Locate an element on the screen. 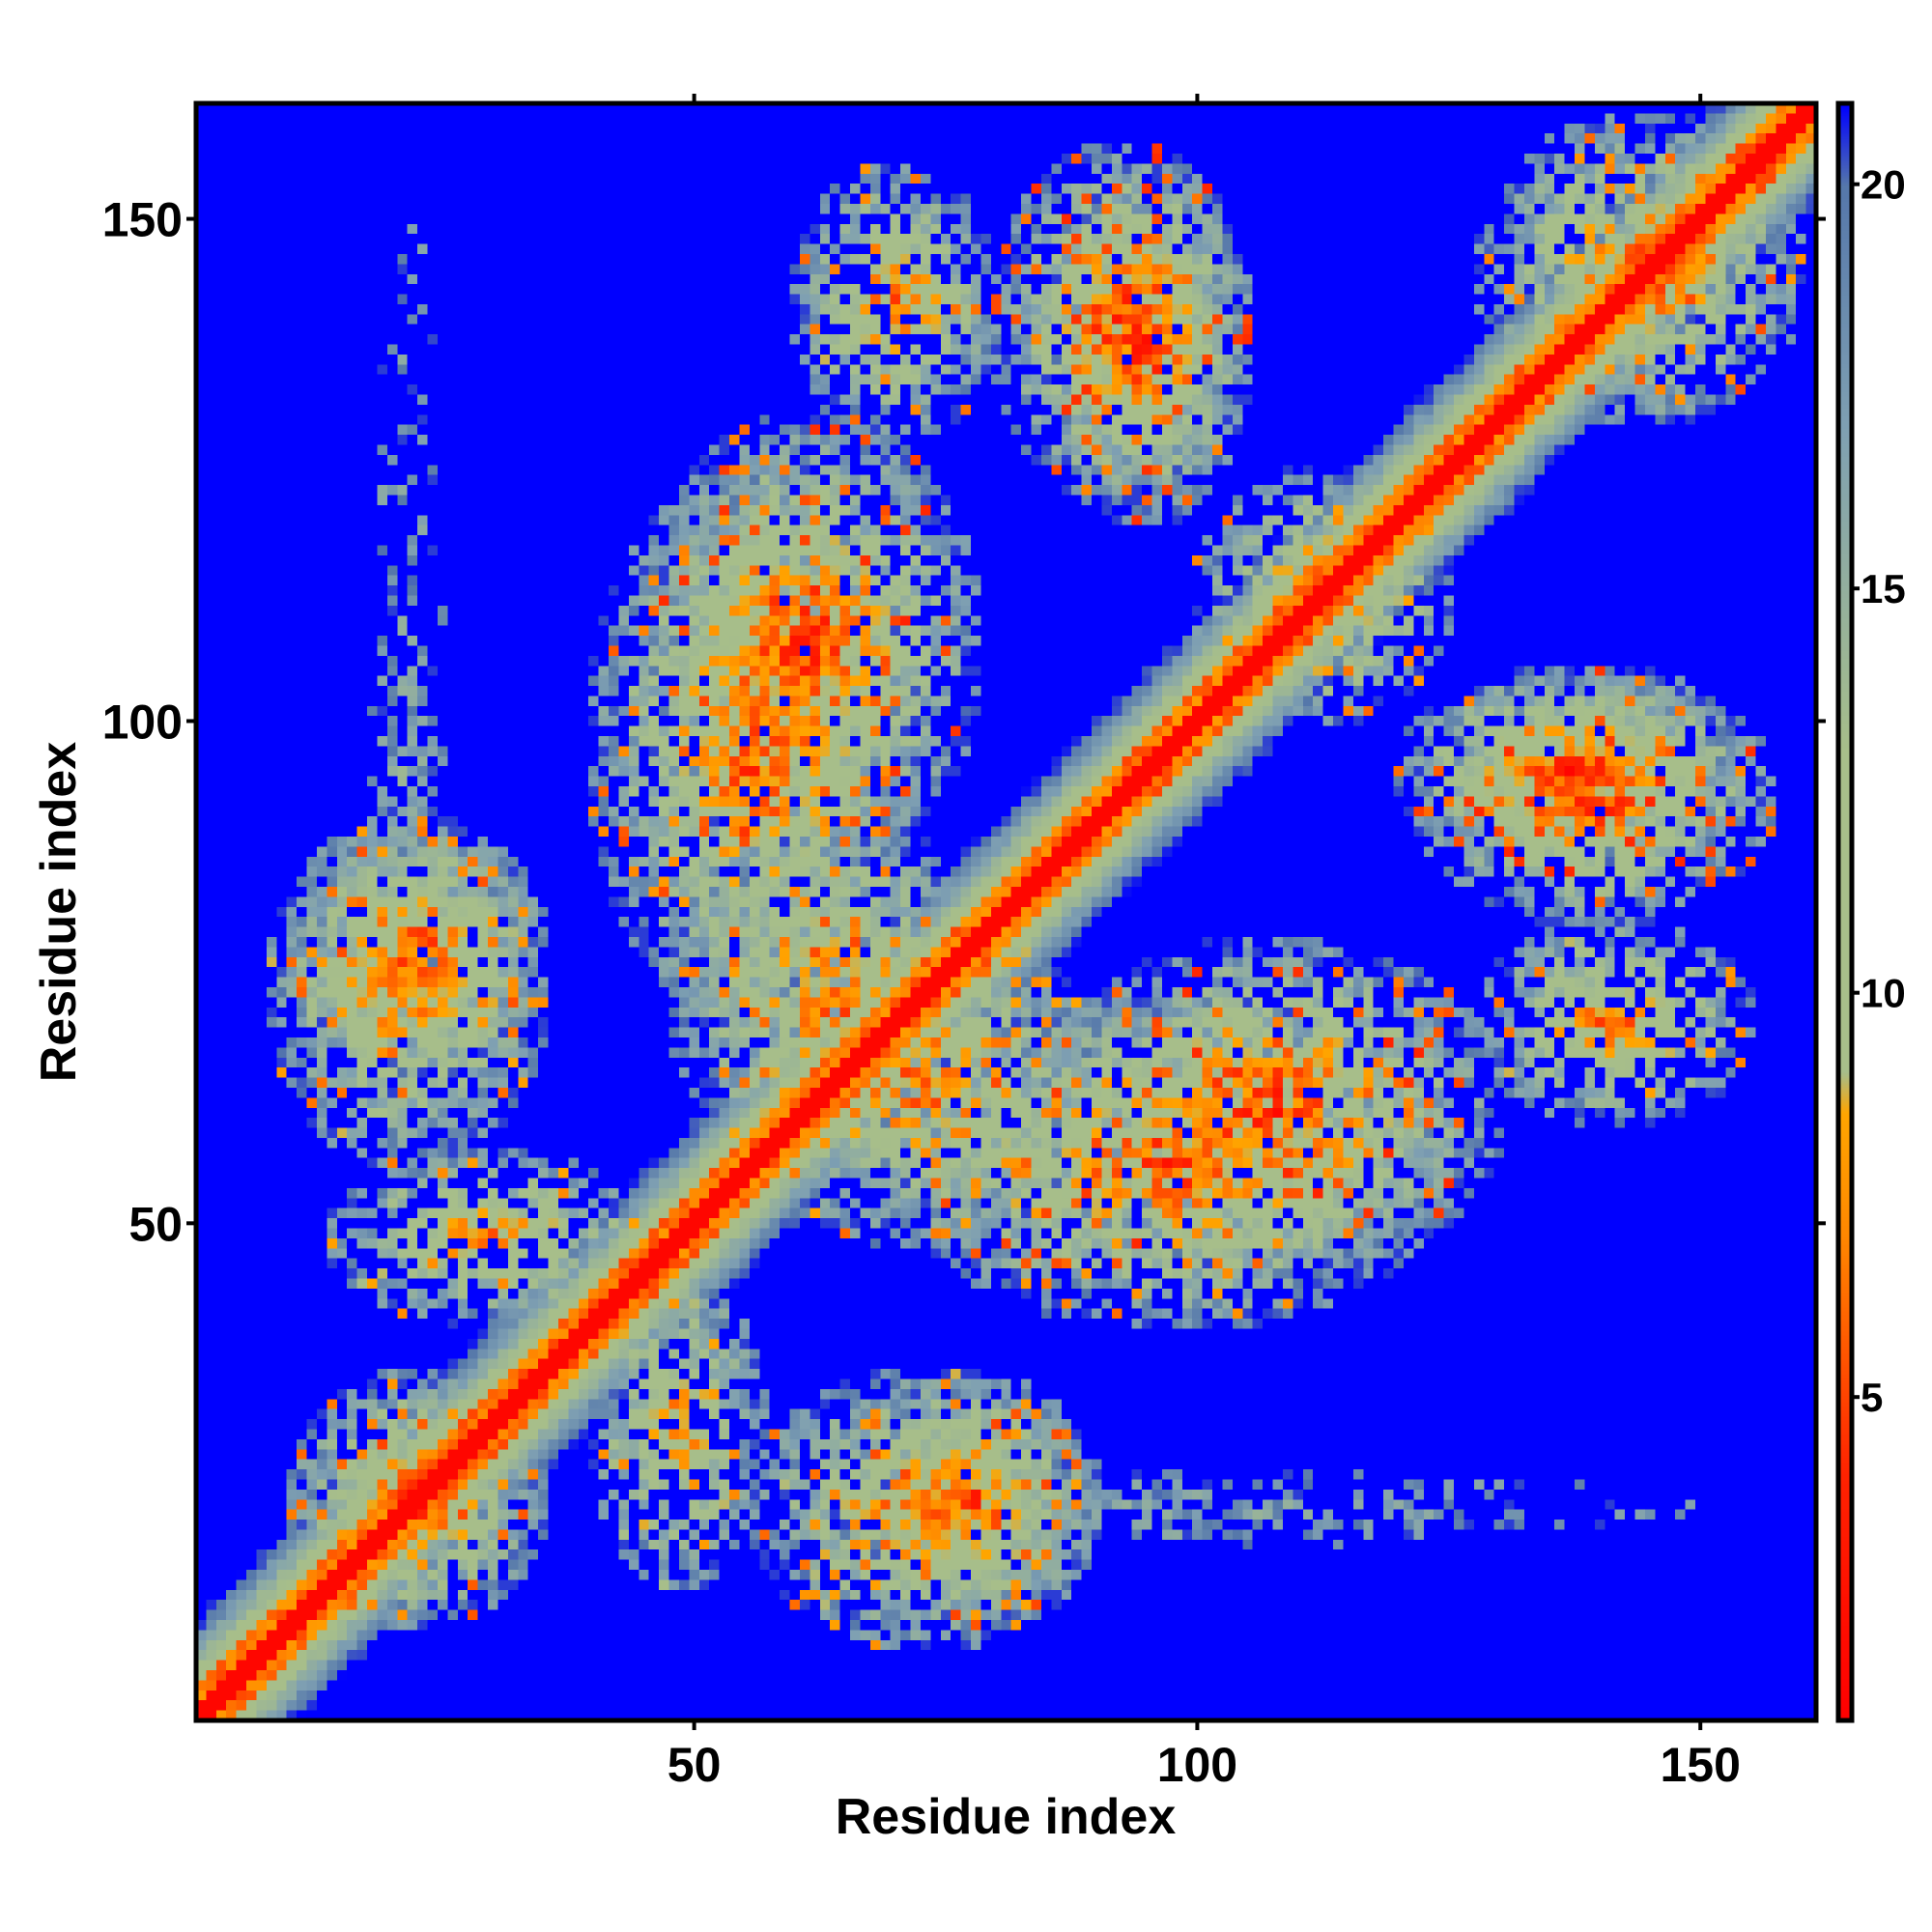 This screenshot has width=1932, height=1932. y-tick-label: 150 is located at coordinates (142, 220).